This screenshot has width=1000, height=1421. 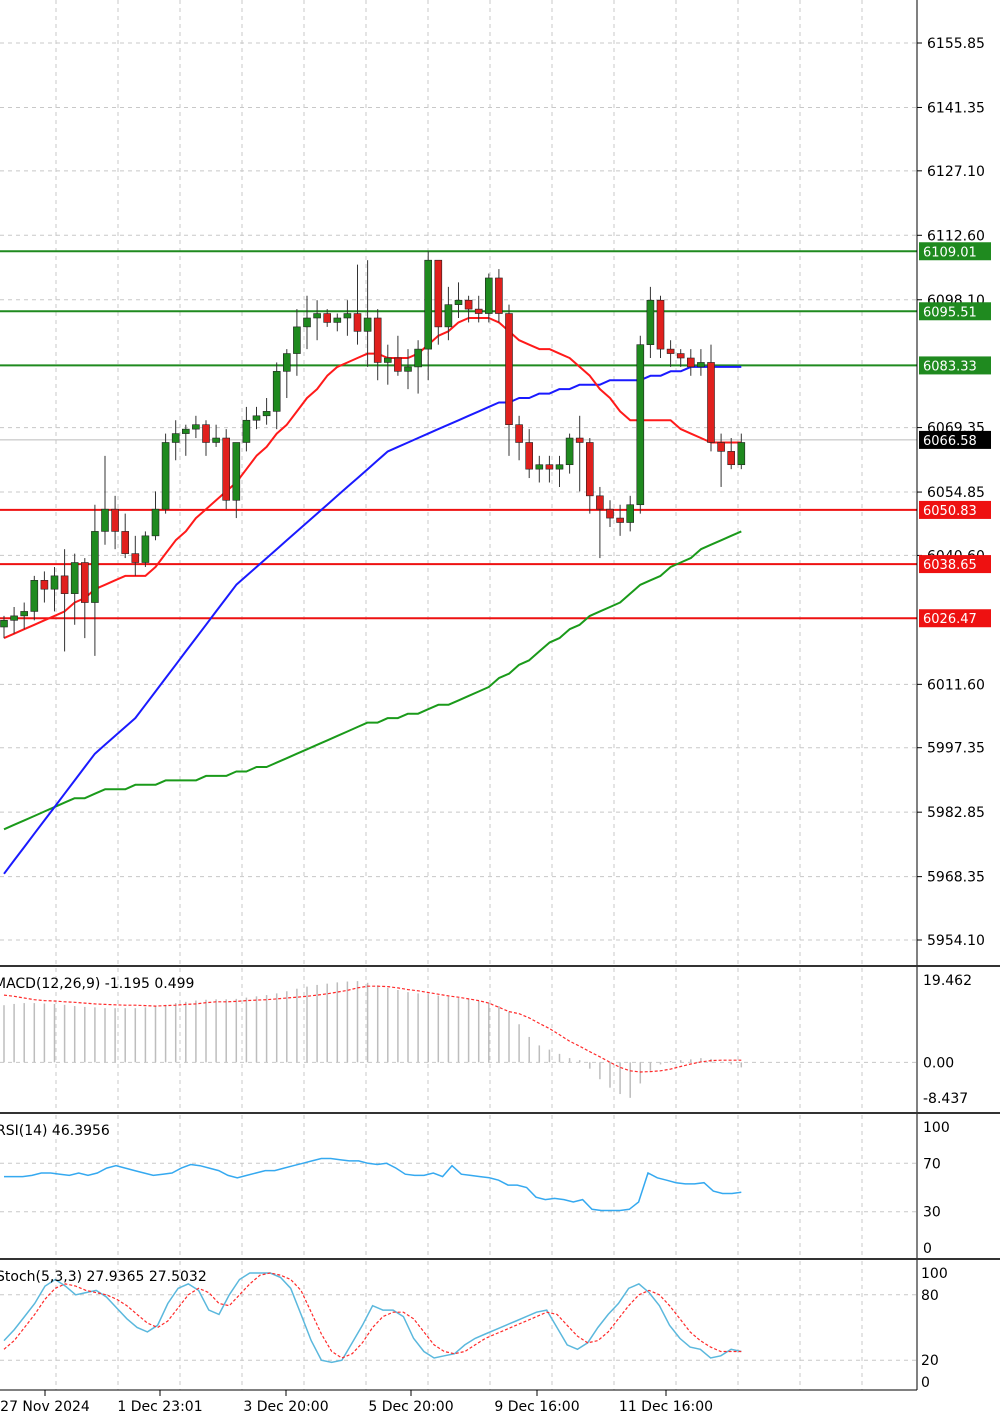 What do you see at coordinates (925, 1383) in the screenshot?
I see `stoch-tick-label: 0` at bounding box center [925, 1383].